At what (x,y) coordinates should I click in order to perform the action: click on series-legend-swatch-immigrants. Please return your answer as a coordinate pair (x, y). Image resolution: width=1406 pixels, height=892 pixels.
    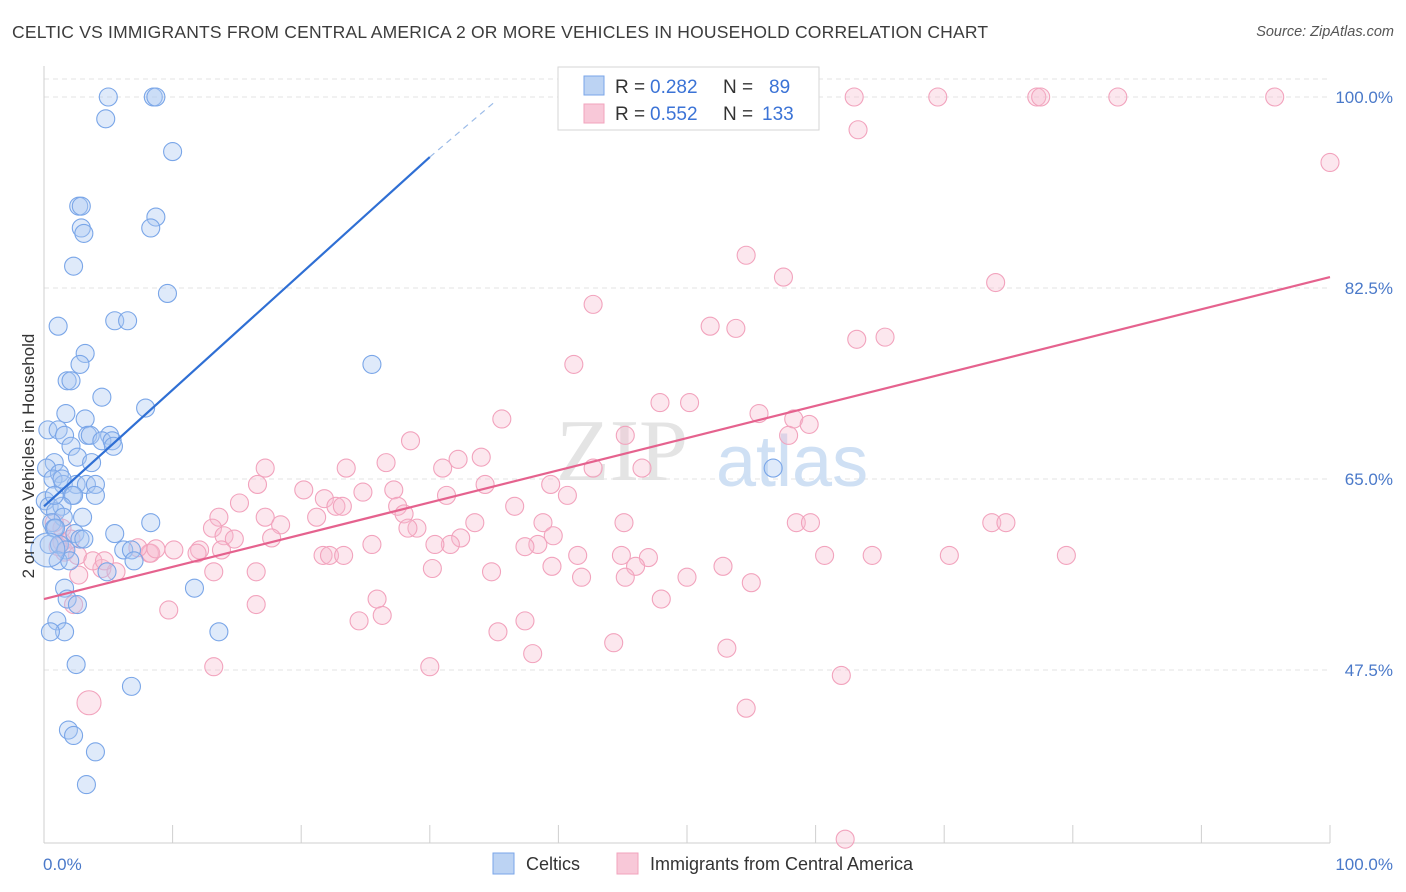
    Looking at the image, I should click on (627, 863).